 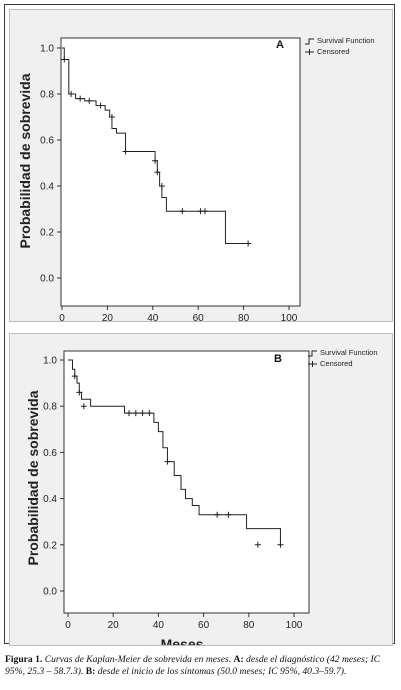 I want to click on caption-label: Figura 1., so click(x=24, y=659).